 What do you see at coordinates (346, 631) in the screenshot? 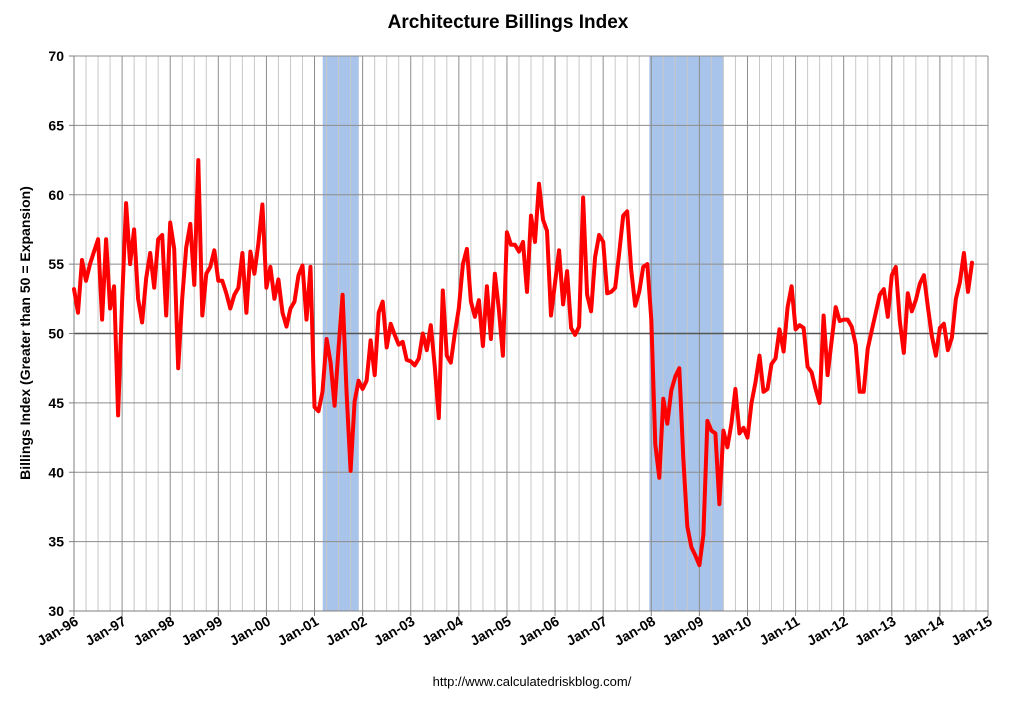
I see `x-tick-label: Jan-02` at bounding box center [346, 631].